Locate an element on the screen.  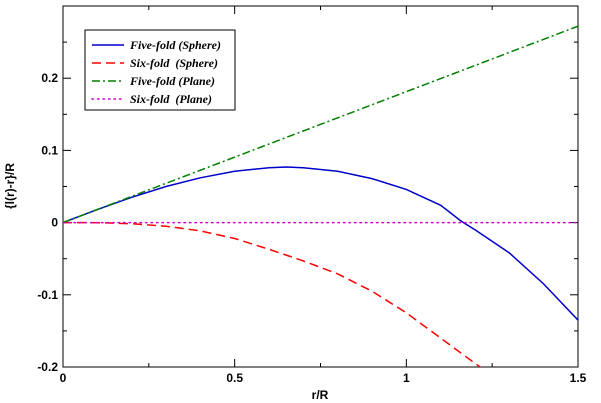
legend-box is located at coordinates (160, 70).